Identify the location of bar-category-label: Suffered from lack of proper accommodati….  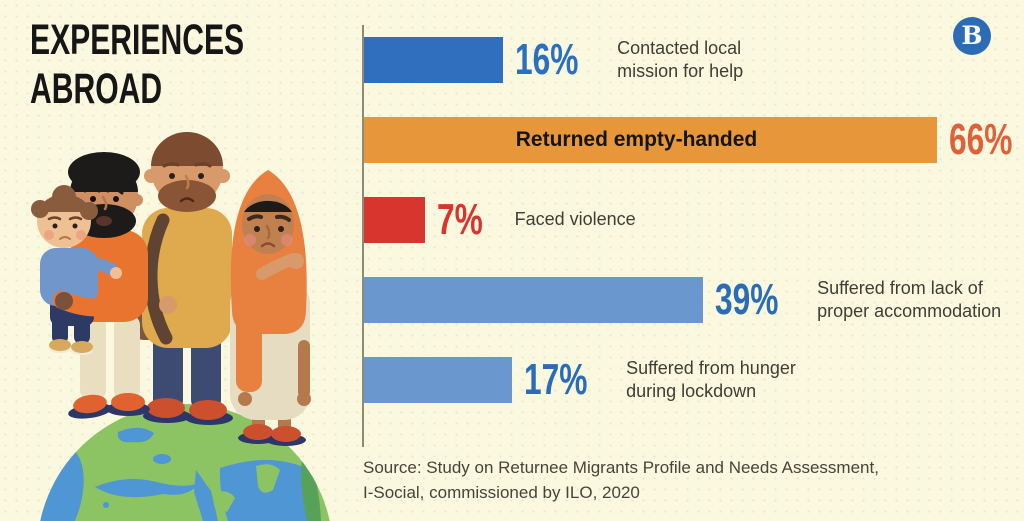
(909, 299).